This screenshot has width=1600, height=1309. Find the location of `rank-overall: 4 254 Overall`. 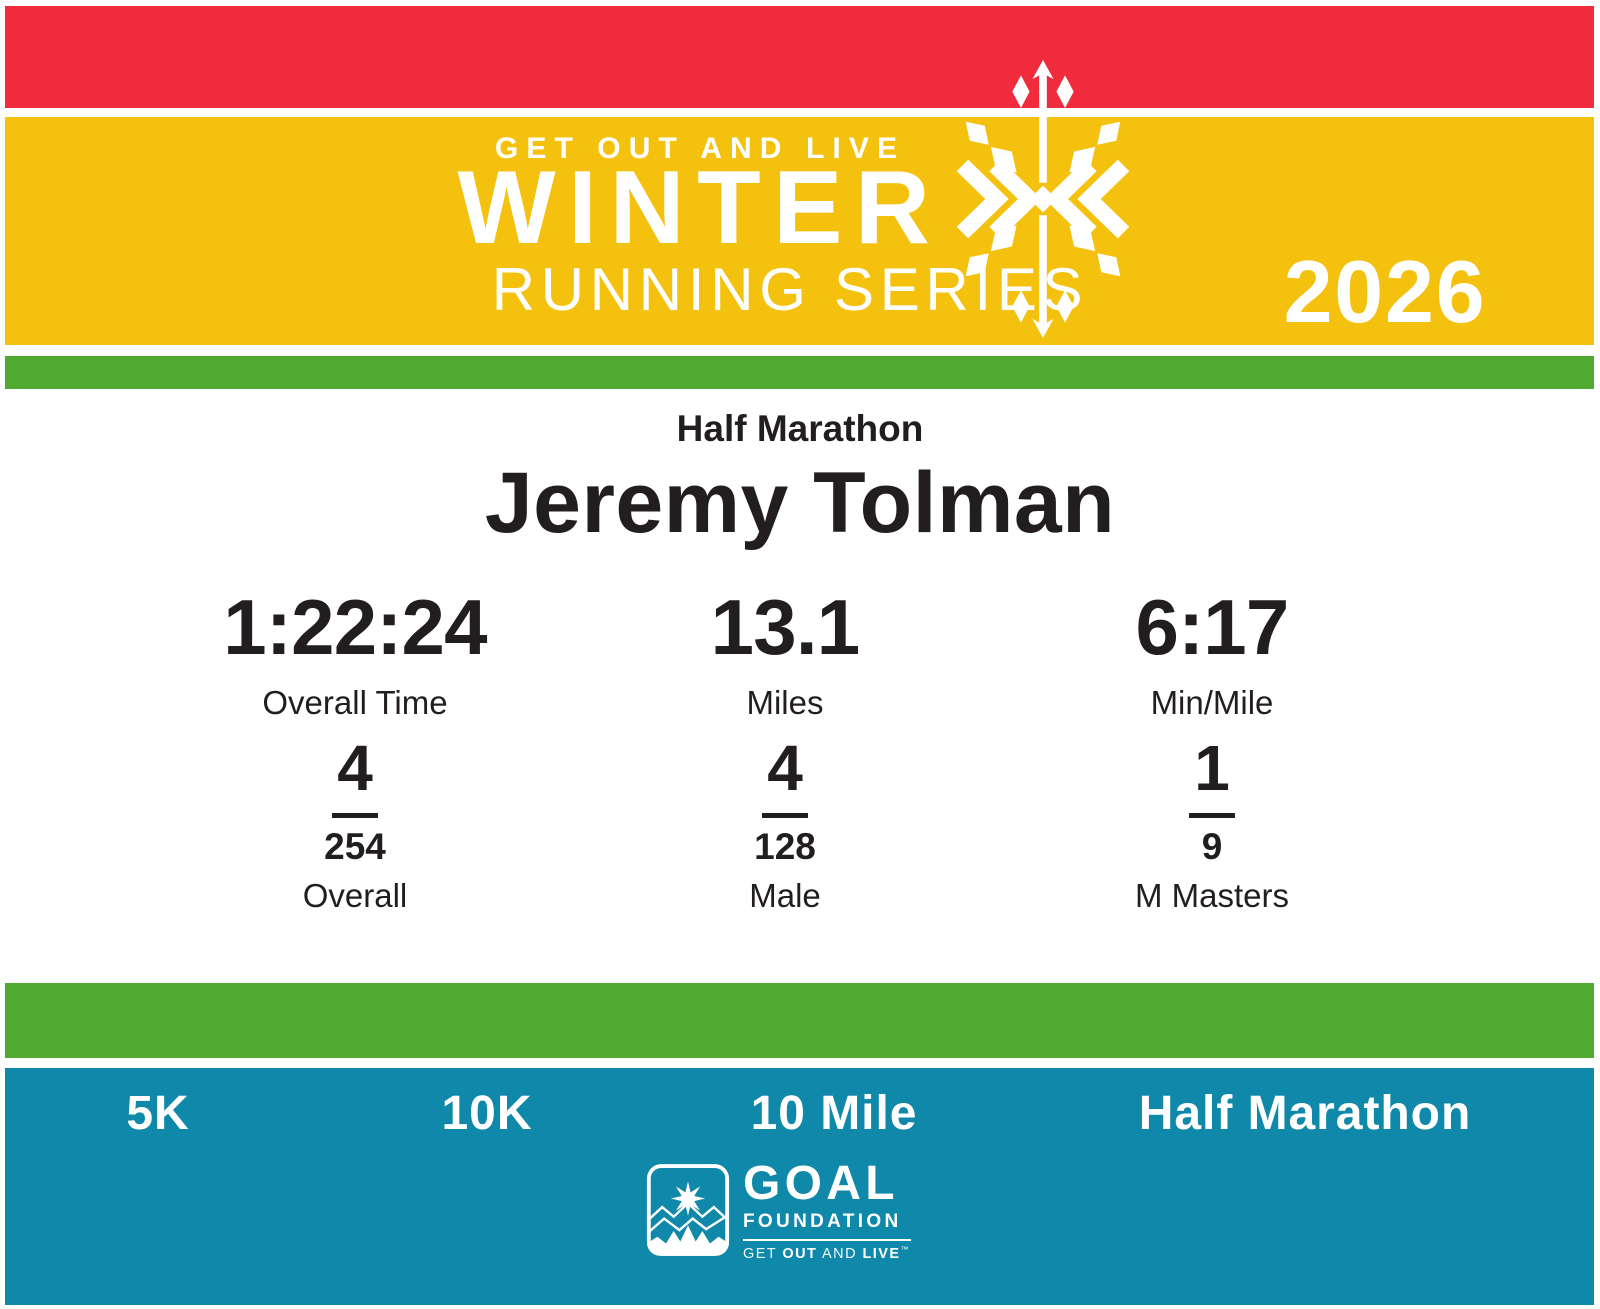

rank-overall: 4 254 Overall is located at coordinates (355, 825).